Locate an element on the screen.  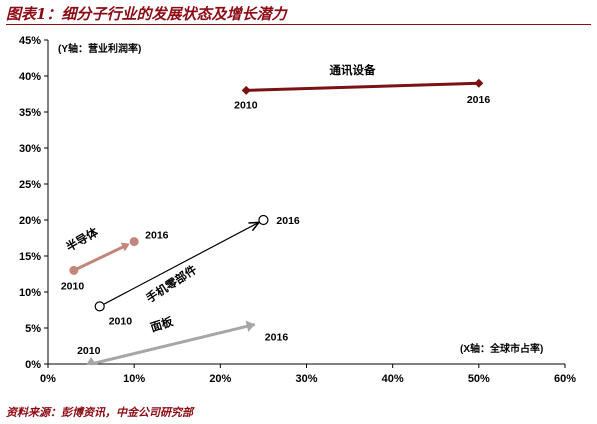
x-tick-label: 40% is located at coordinates (393, 379).